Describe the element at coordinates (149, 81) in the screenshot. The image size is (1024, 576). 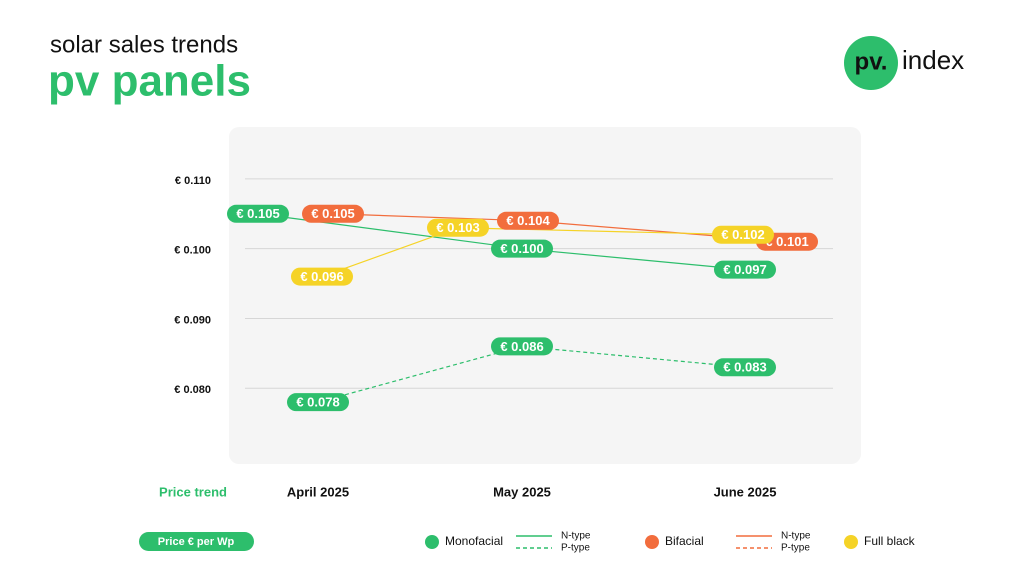
I see `title: pv panels` at that location.